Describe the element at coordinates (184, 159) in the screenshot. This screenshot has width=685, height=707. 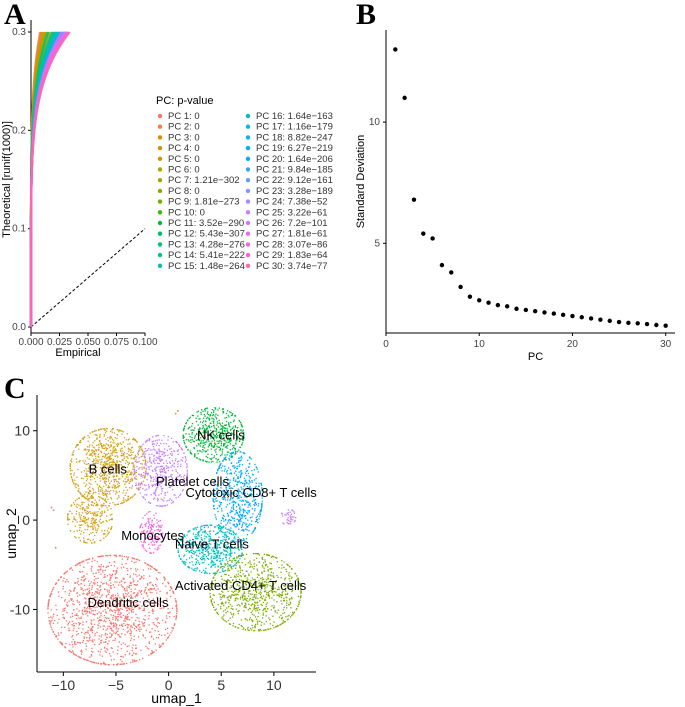
I see `legend-label: PC 5: 0` at that location.